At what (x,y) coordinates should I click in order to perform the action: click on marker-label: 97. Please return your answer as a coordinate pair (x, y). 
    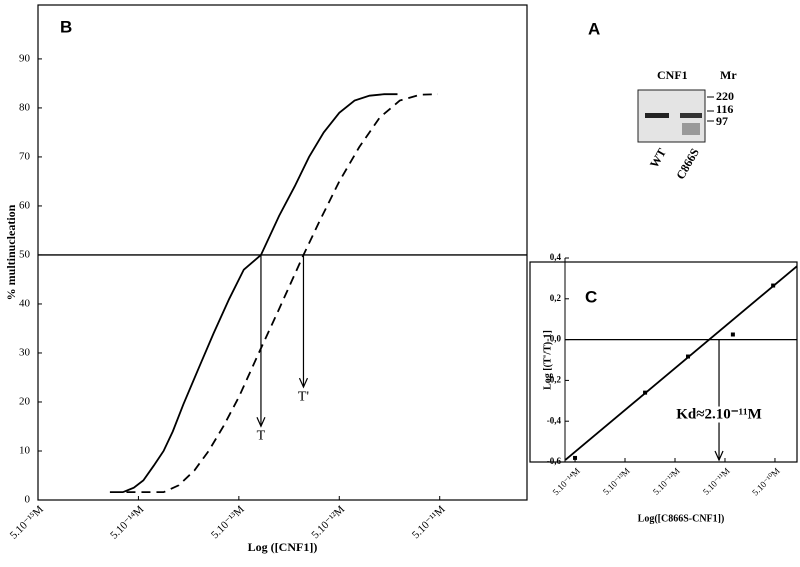
    Looking at the image, I should click on (722, 121).